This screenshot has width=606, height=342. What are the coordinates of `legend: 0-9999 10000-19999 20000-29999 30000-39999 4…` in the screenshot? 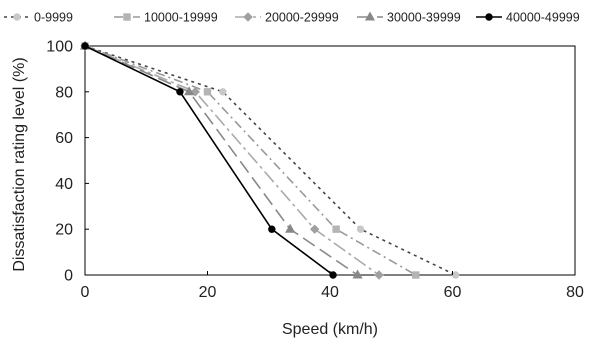 It's located at (292, 18).